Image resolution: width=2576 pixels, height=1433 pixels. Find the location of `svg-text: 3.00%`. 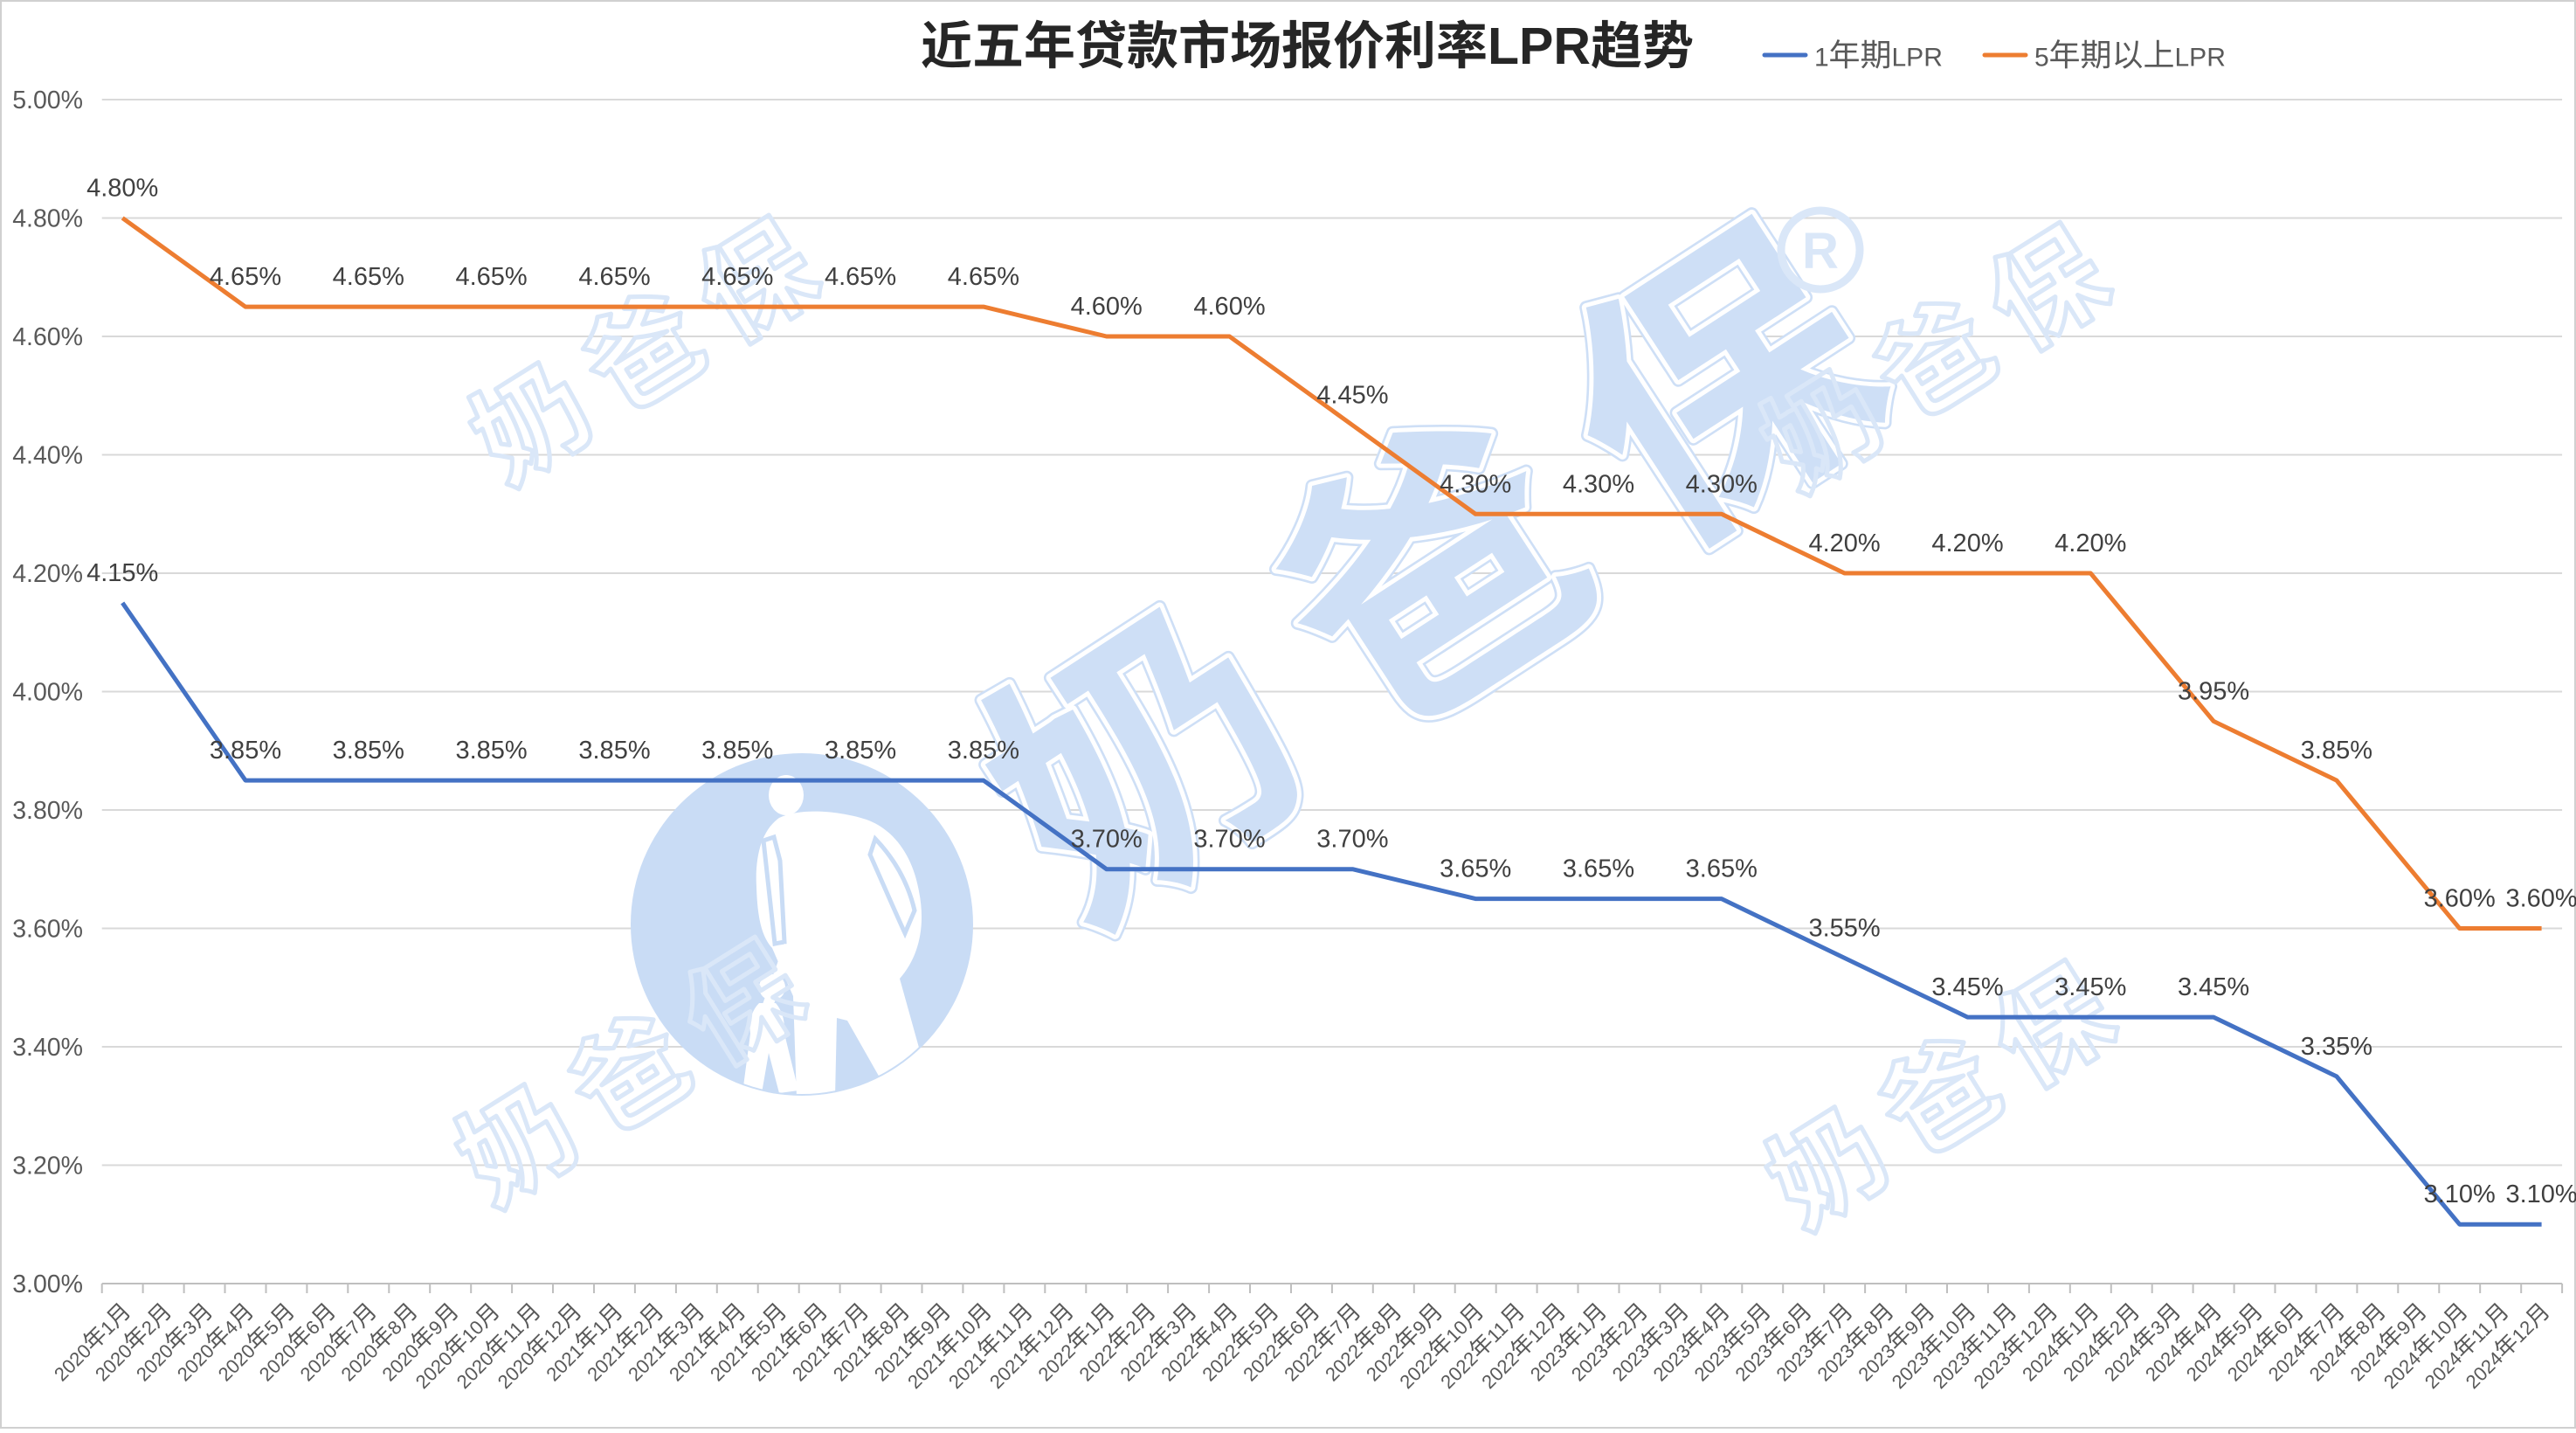

svg-text: 3.00% is located at coordinates (47, 1284).